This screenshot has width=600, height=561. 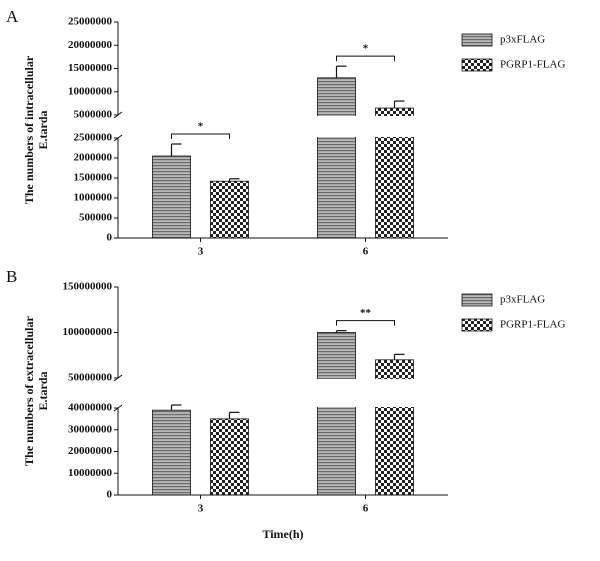 What do you see at coordinates (12, 16) in the screenshot?
I see `panel-label: A` at bounding box center [12, 16].